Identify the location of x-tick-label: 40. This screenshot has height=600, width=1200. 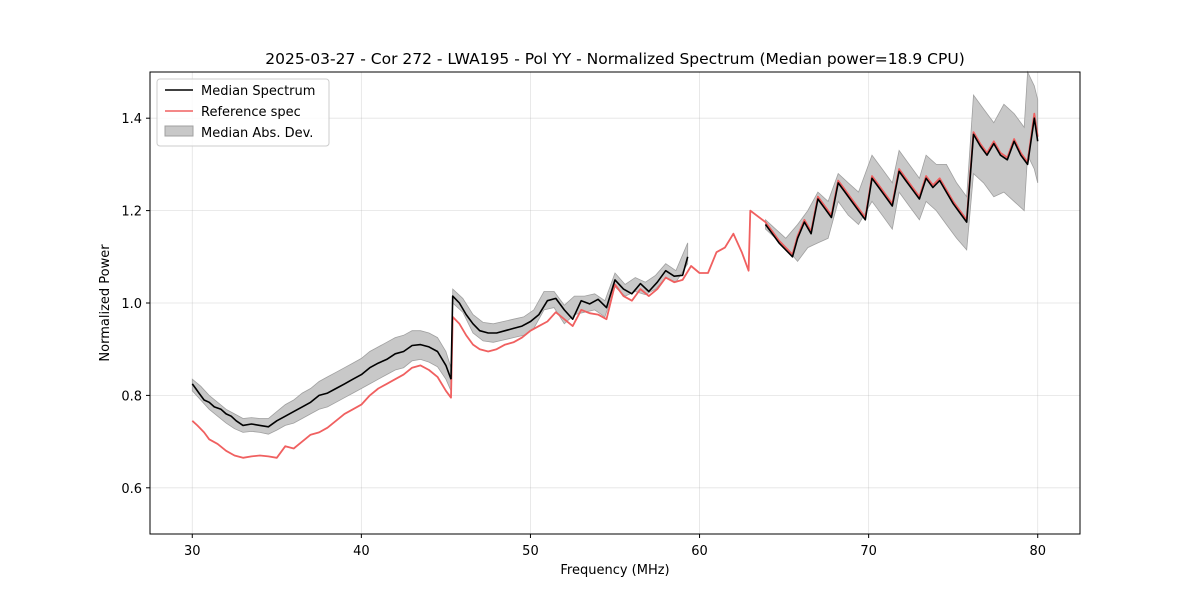
(361, 551).